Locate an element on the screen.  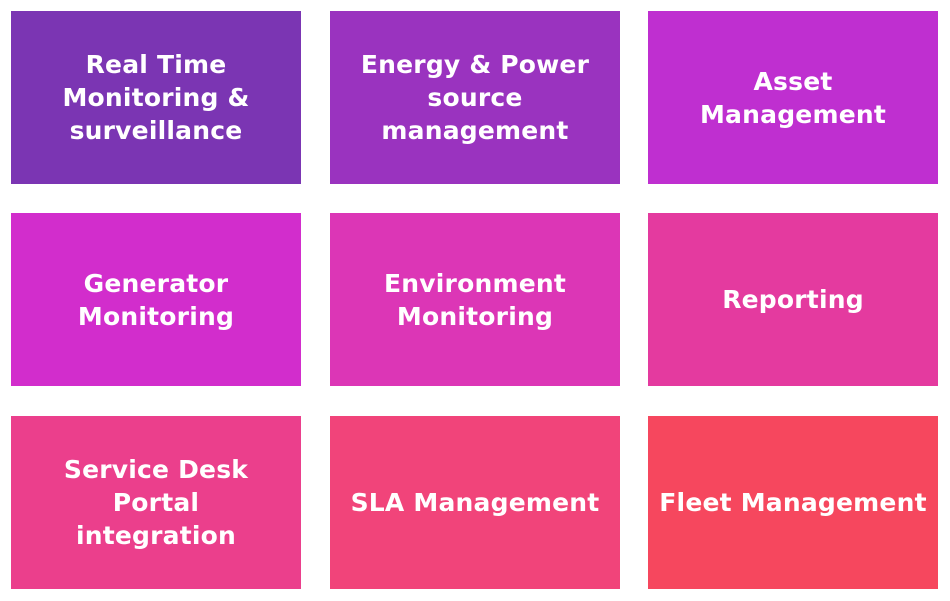
tile-label: Asset Management is located at coordinates (793, 97).